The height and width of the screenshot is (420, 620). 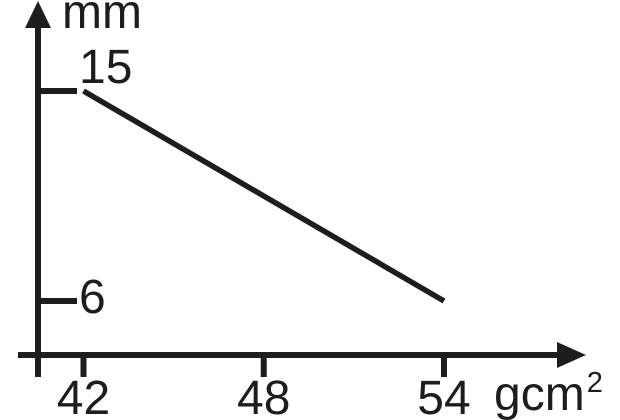 What do you see at coordinates (263, 396) in the screenshot?
I see `x-tick-label: 48` at bounding box center [263, 396].